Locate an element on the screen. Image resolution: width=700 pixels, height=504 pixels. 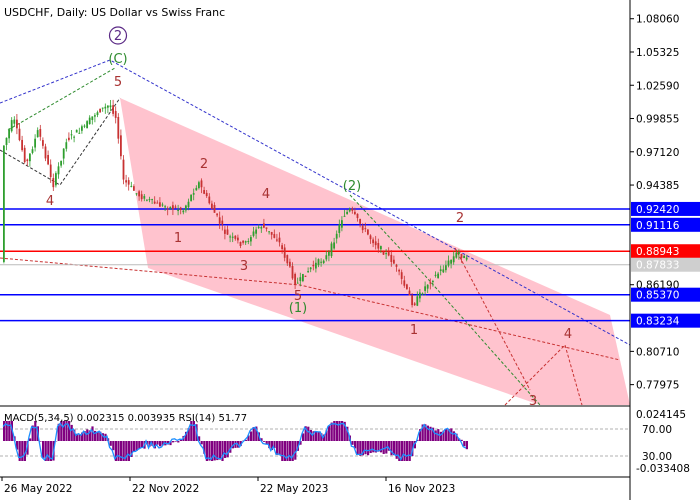
price-tick-label: 0.77975 is located at coordinates (657, 386).